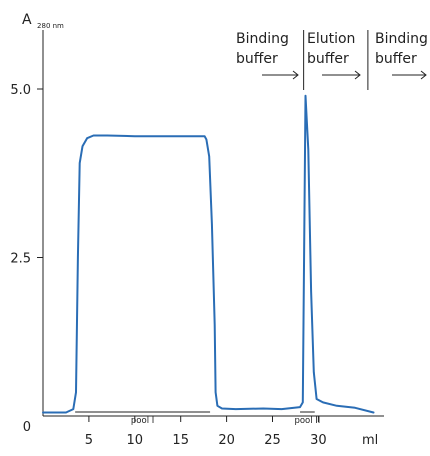 Image resolution: width=430 pixels, height=456 pixels. Describe the element at coordinates (89, 440) in the screenshot. I see `x-tick-label: 5` at that location.